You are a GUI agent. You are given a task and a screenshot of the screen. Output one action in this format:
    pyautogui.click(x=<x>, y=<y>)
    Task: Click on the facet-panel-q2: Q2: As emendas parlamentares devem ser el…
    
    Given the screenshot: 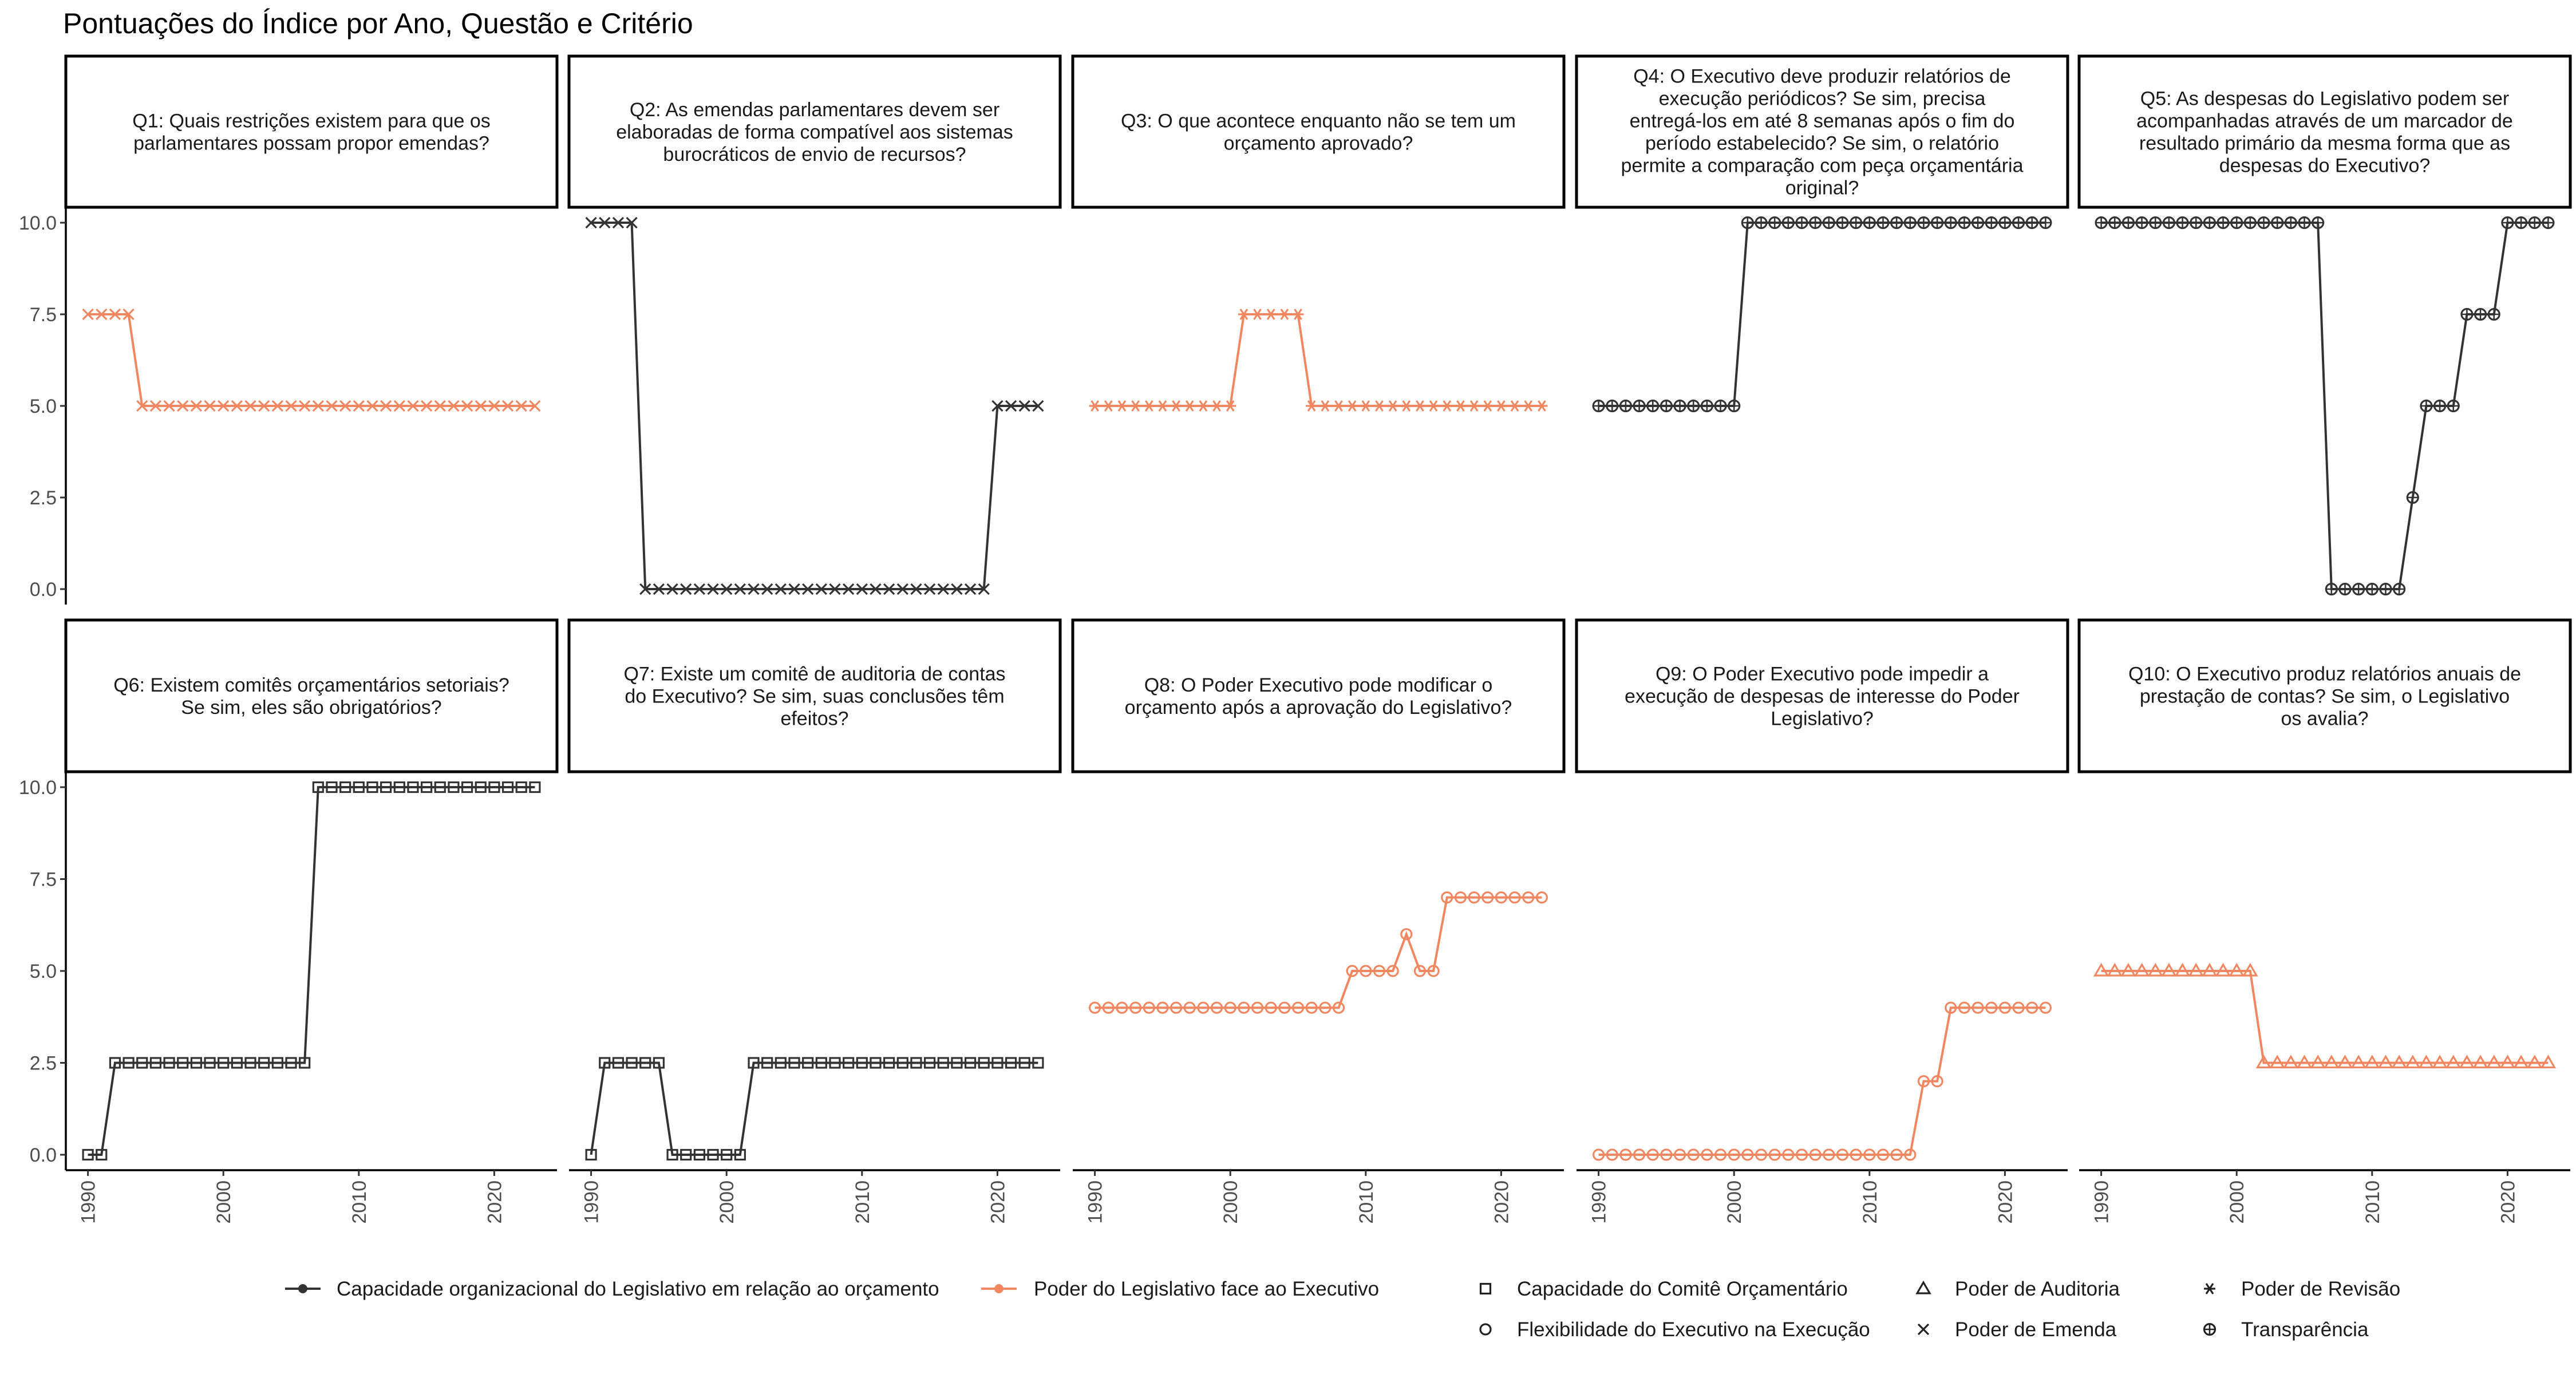 What is the action you would take?
    pyautogui.click(x=814, y=324)
    